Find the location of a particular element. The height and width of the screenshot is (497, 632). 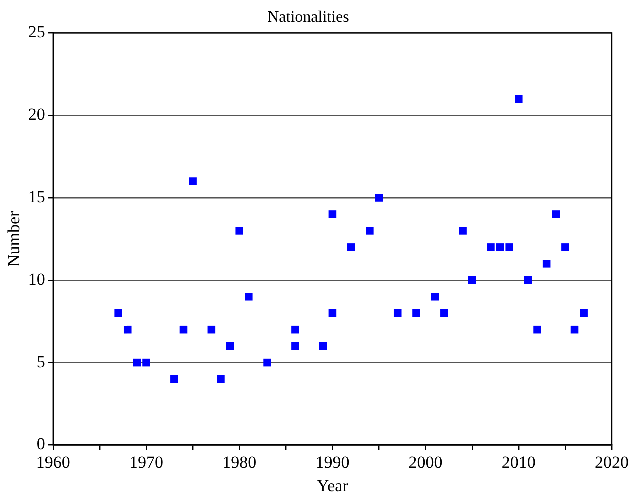

y-tick-label: 10 is located at coordinates (37, 279).